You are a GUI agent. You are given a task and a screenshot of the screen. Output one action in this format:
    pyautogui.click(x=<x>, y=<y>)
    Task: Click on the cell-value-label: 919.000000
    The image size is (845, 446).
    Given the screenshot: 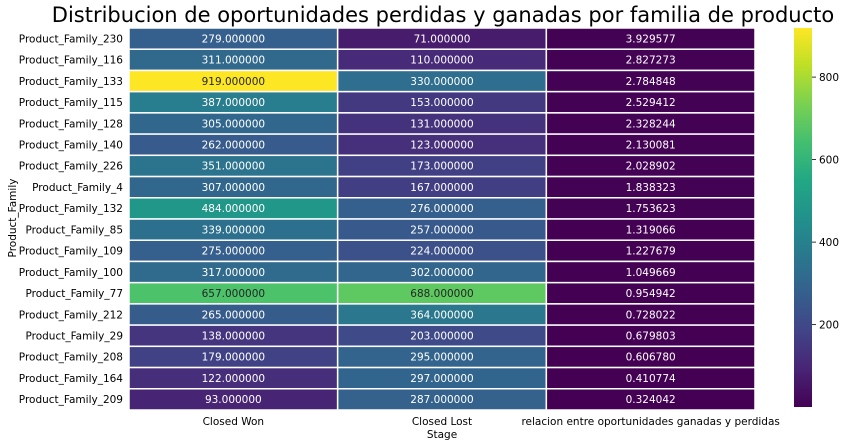 What is the action you would take?
    pyautogui.click(x=233, y=82)
    